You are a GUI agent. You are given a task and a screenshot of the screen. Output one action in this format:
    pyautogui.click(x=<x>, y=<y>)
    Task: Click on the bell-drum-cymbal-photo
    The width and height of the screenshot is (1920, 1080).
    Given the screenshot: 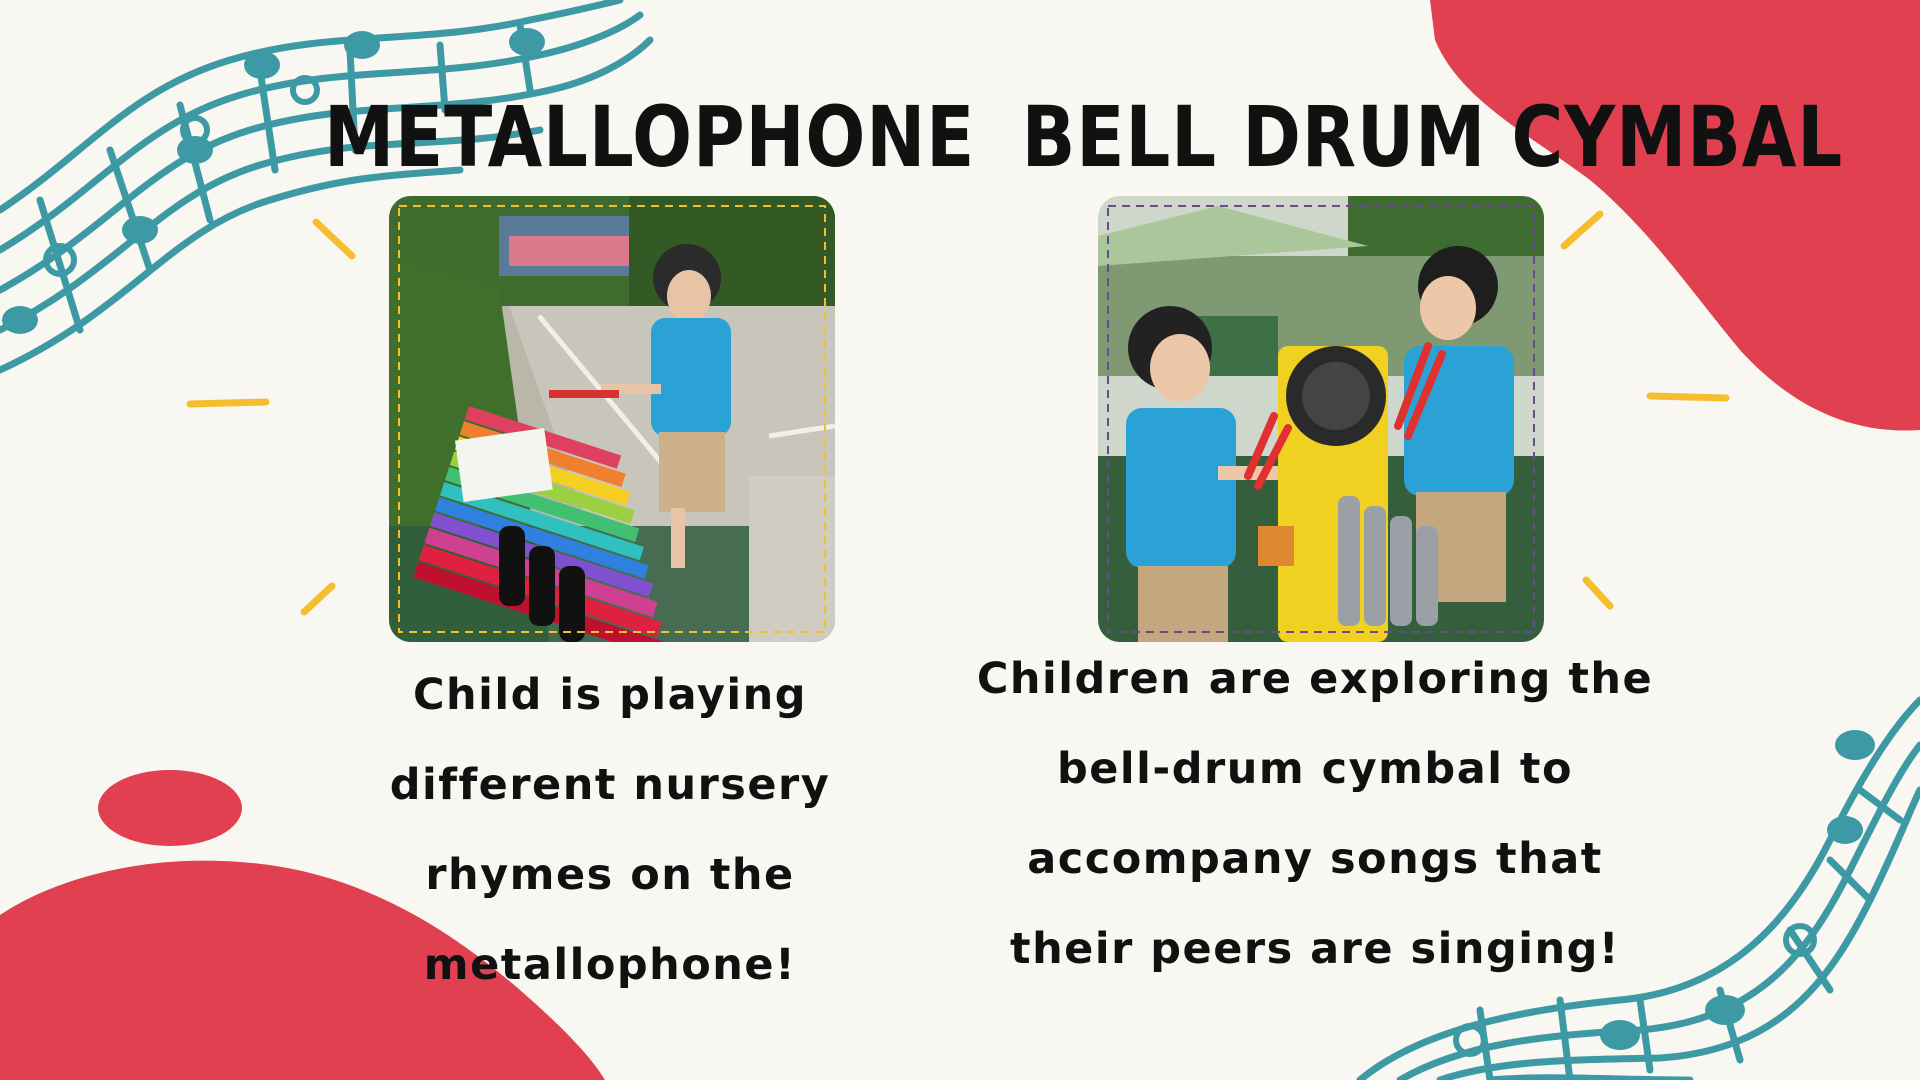 What is the action you would take?
    pyautogui.click(x=1321, y=419)
    